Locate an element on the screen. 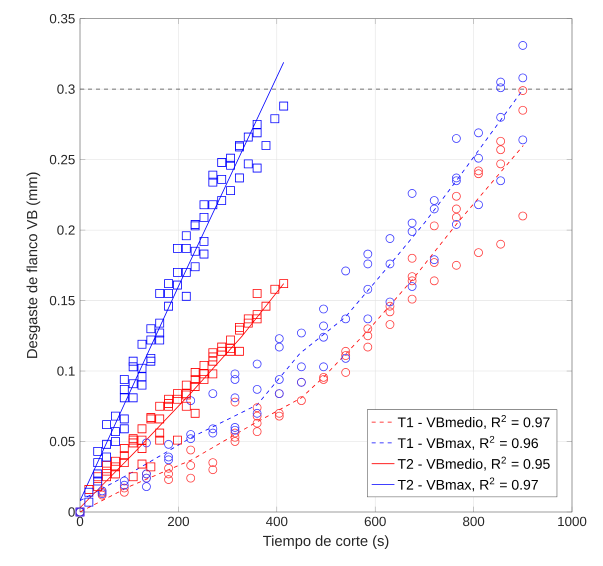 The height and width of the screenshot is (566, 603). y-tick-label: 0 is located at coordinates (71, 512).